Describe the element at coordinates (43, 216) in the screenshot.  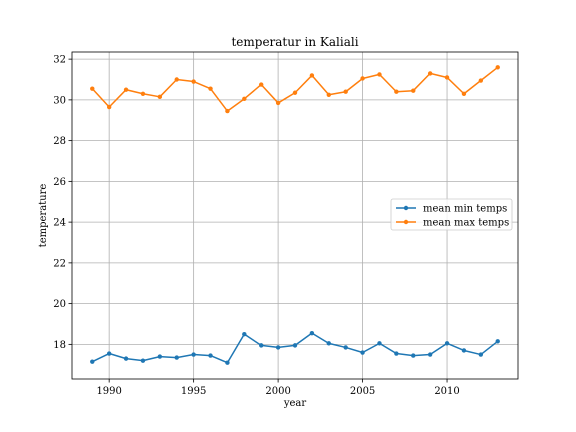
I see `y-axis-label: temperature` at that location.